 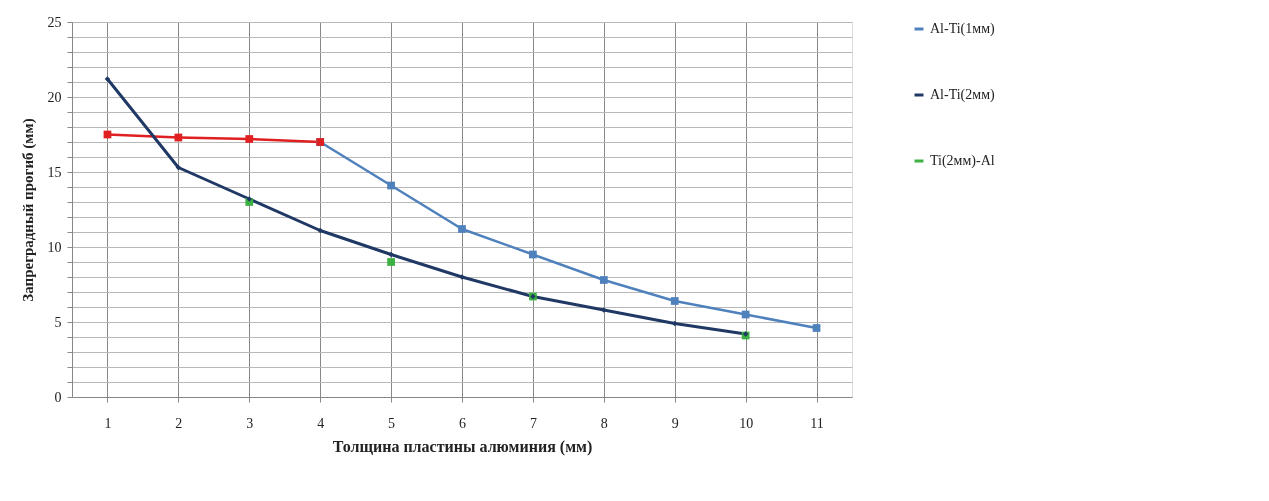 What do you see at coordinates (108, 423) in the screenshot?
I see `x-tick-label: 1` at bounding box center [108, 423].